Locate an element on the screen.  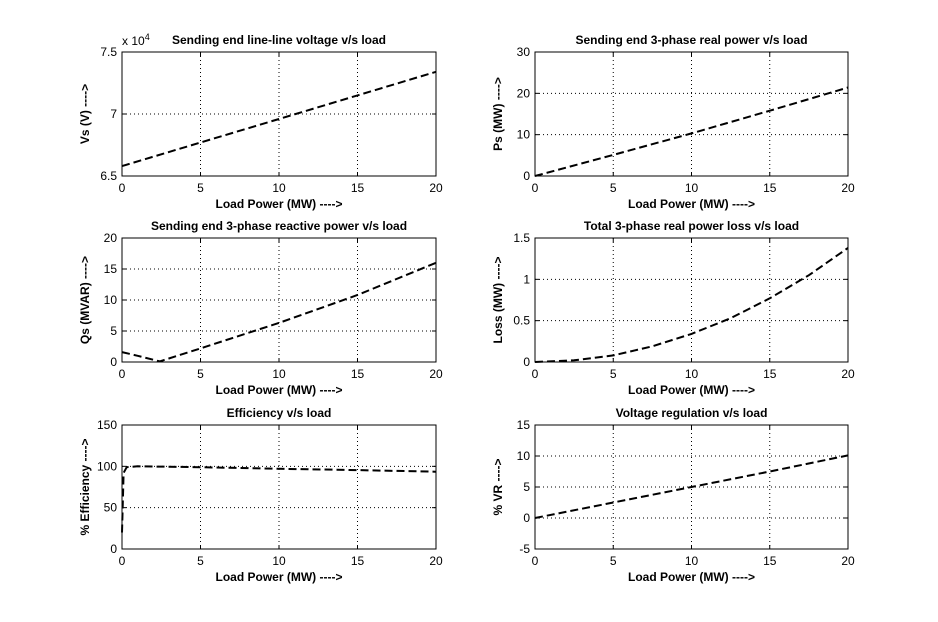
y-axis-label: Ps (MW) ----> is located at coordinates (498, 114).